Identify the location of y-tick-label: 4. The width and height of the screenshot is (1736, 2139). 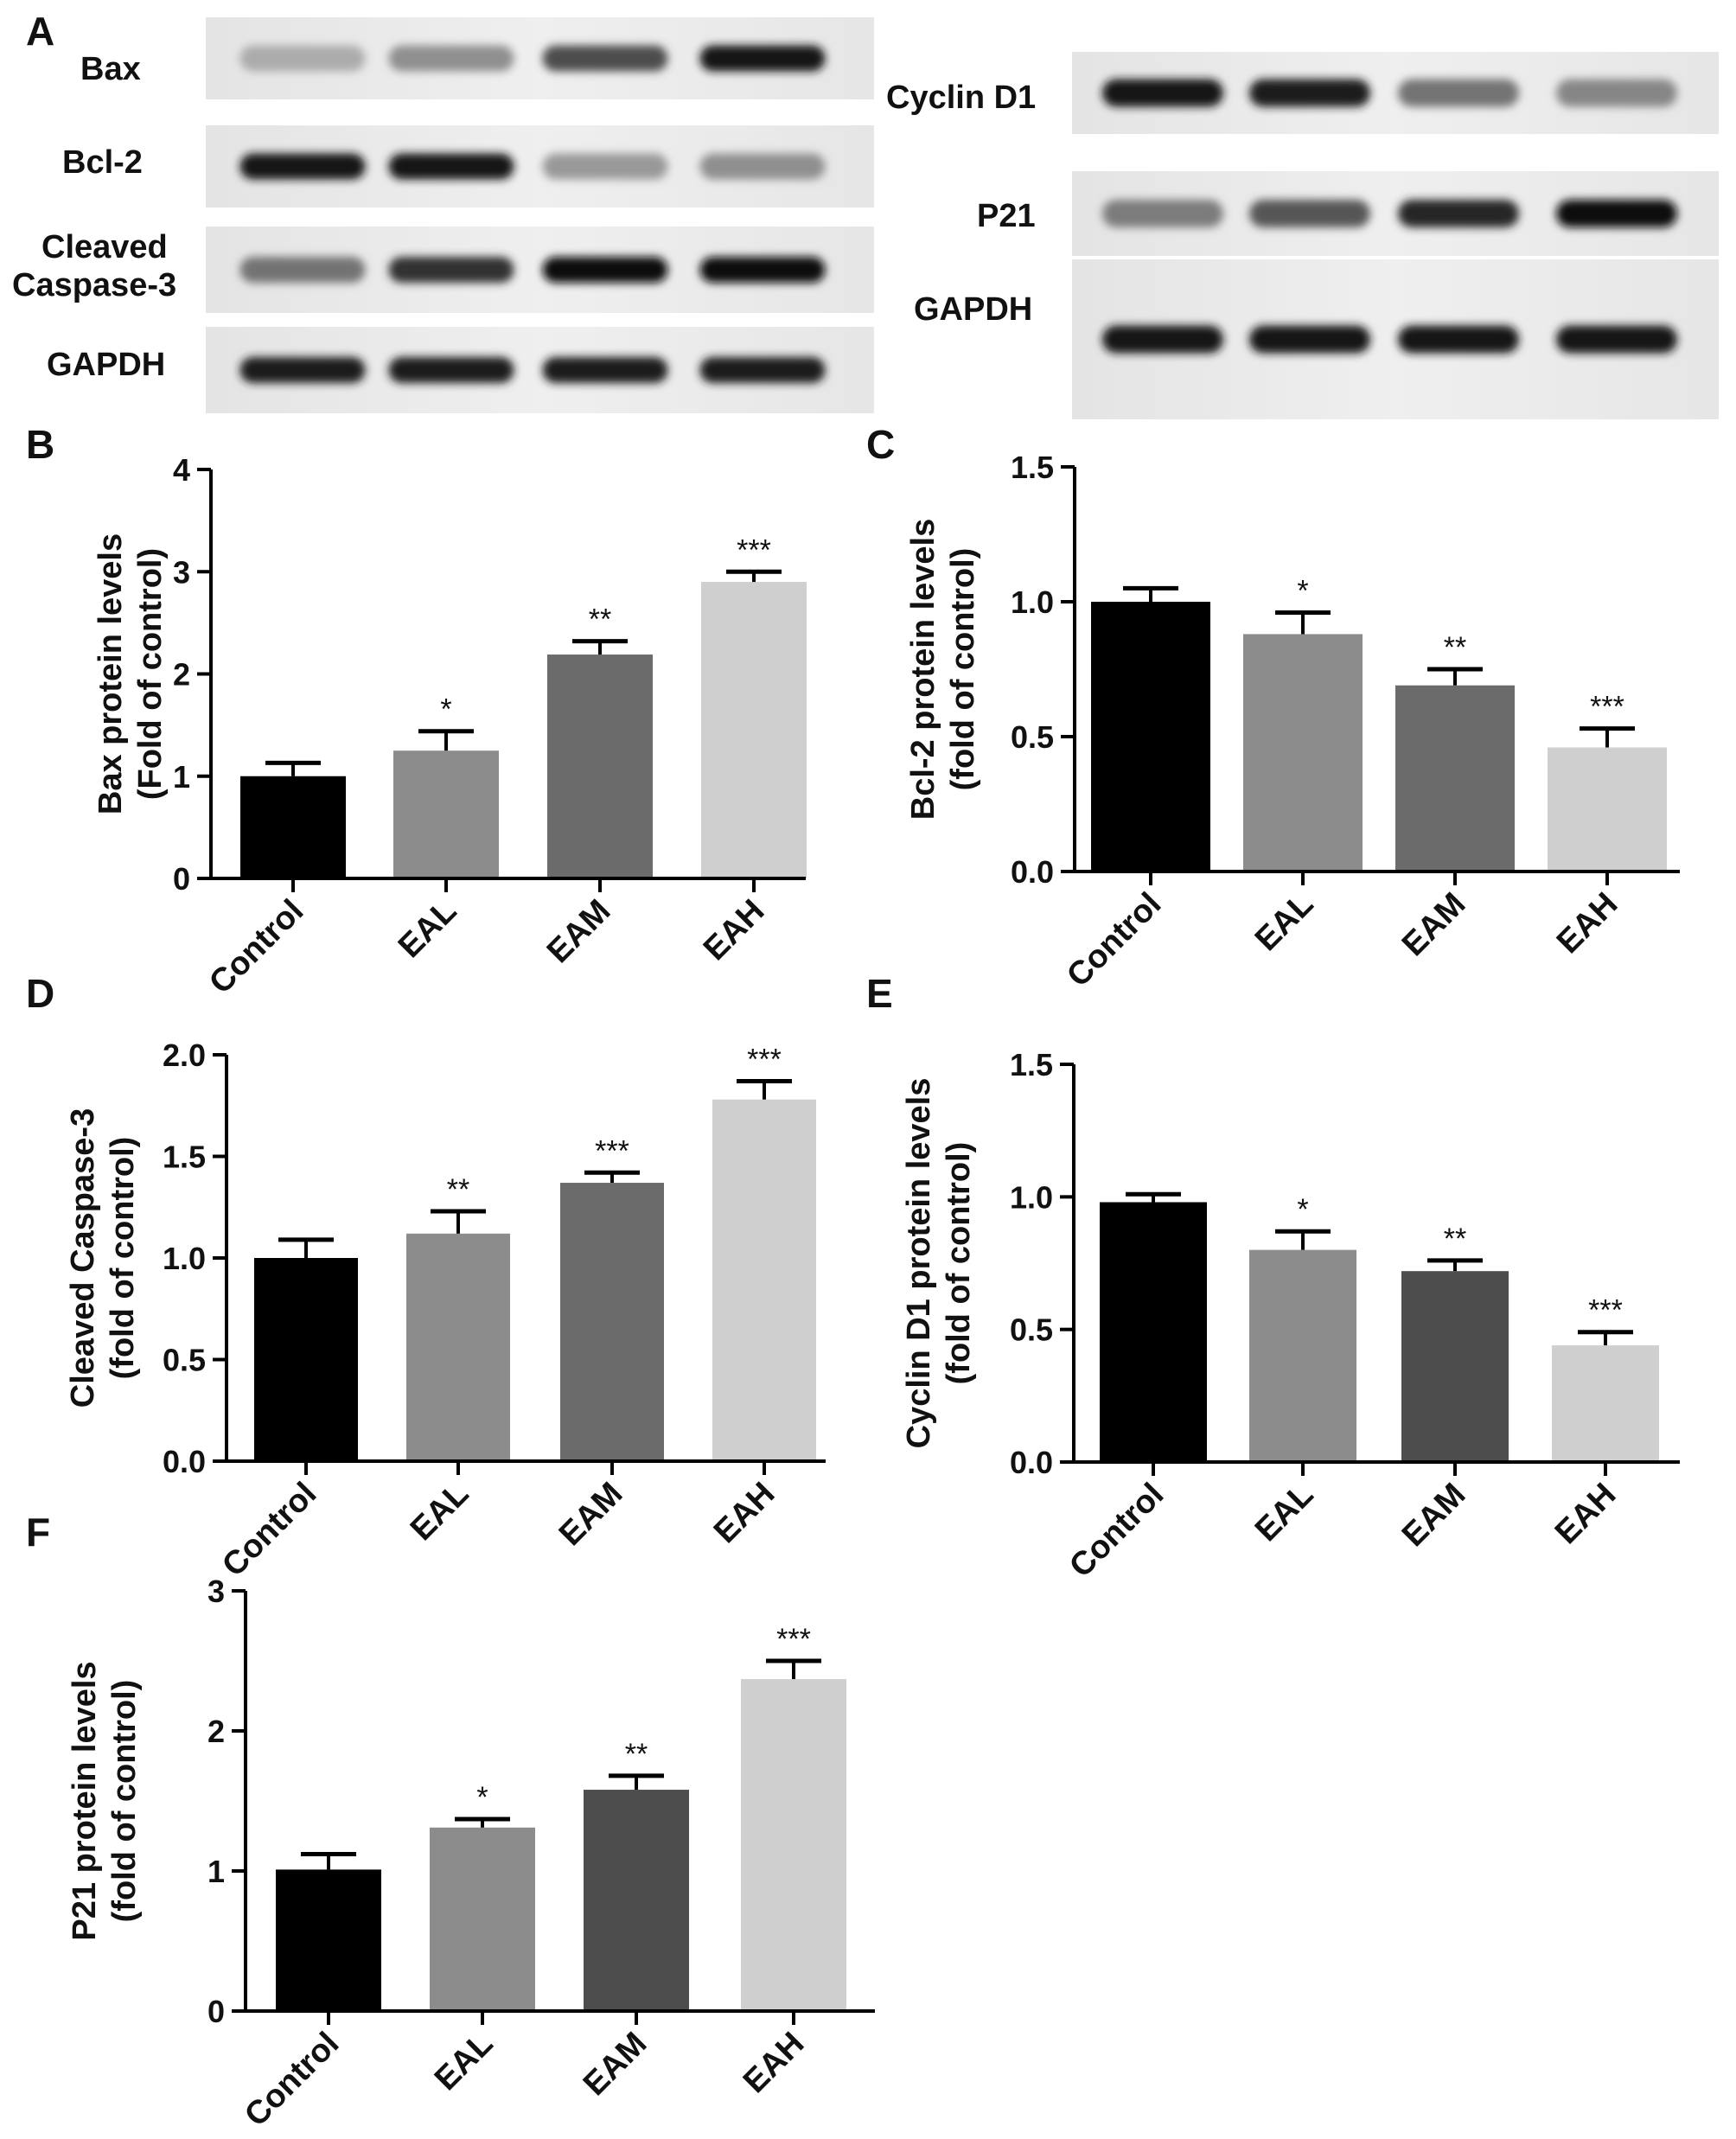
(181, 470).